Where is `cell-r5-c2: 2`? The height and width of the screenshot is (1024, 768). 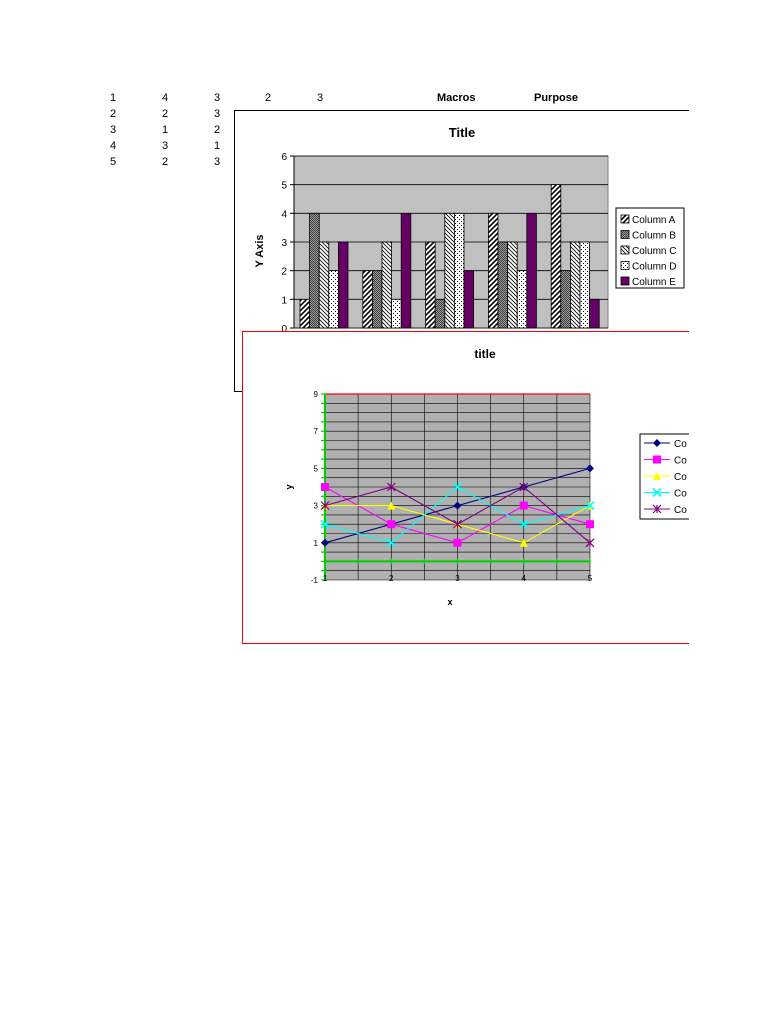
cell-r5-c2: 2 is located at coordinates (165, 162).